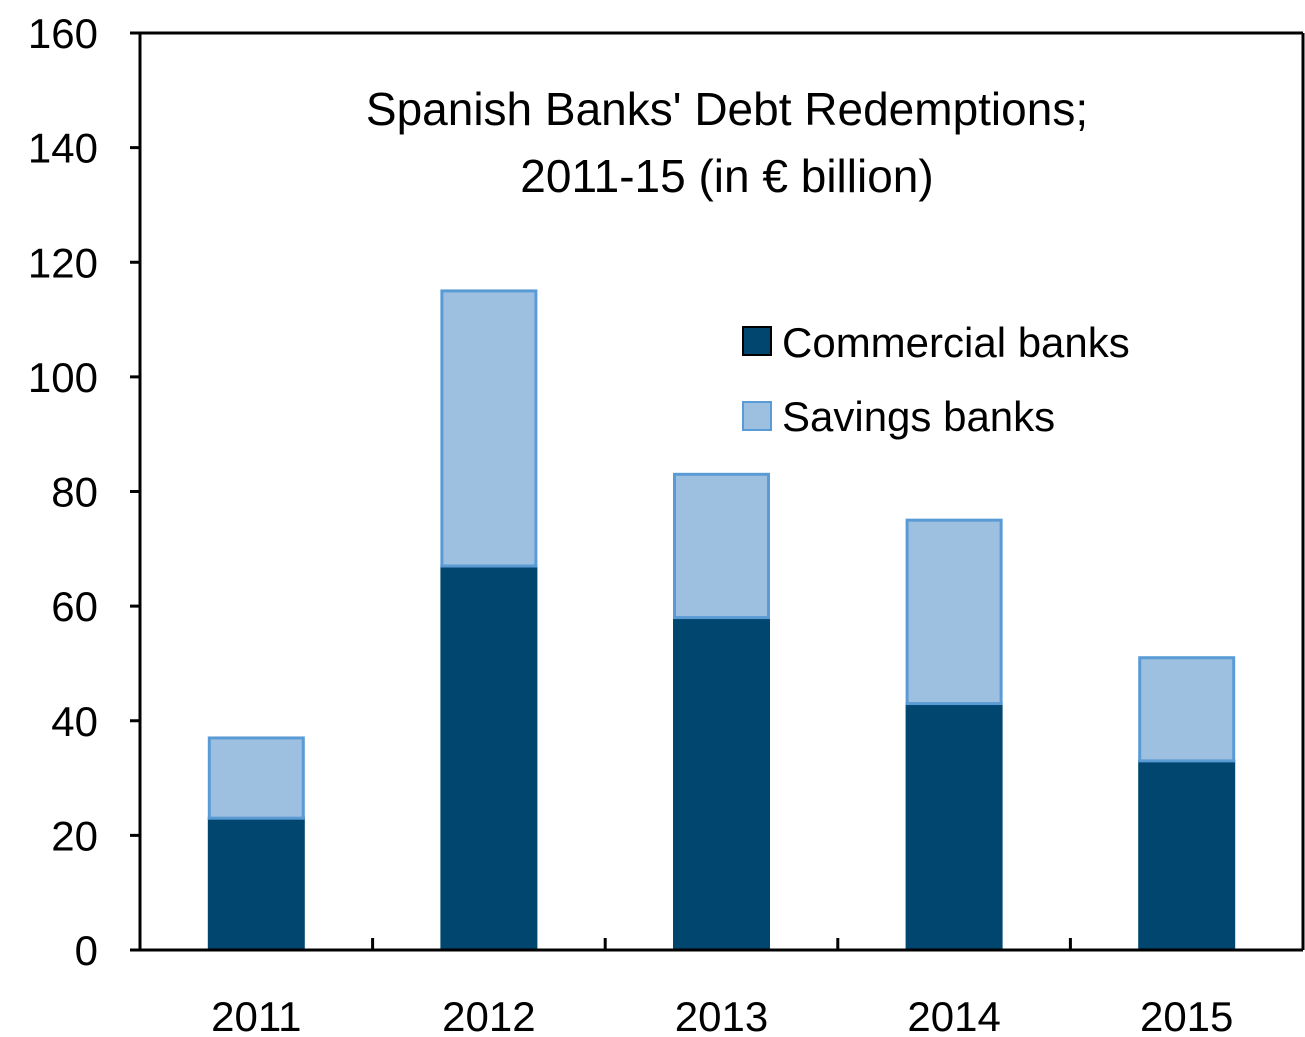 Image resolution: width=1305 pixels, height=1037 pixels. What do you see at coordinates (727, 109) in the screenshot?
I see `chart-title: Spanish Banks' Debt Redemptions;` at bounding box center [727, 109].